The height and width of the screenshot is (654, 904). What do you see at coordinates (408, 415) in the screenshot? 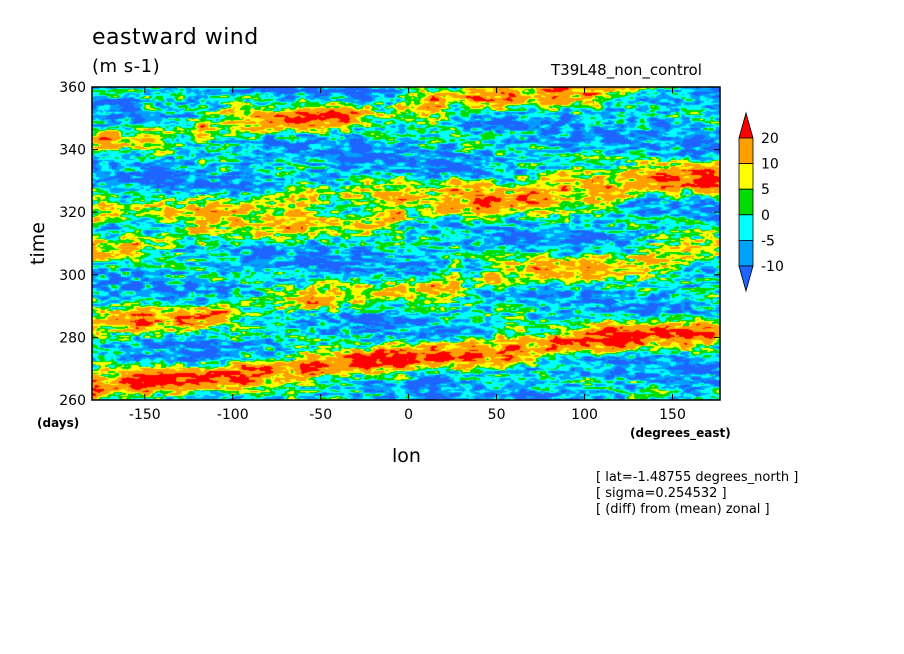
I see `x-tick-label: 0` at bounding box center [408, 415].